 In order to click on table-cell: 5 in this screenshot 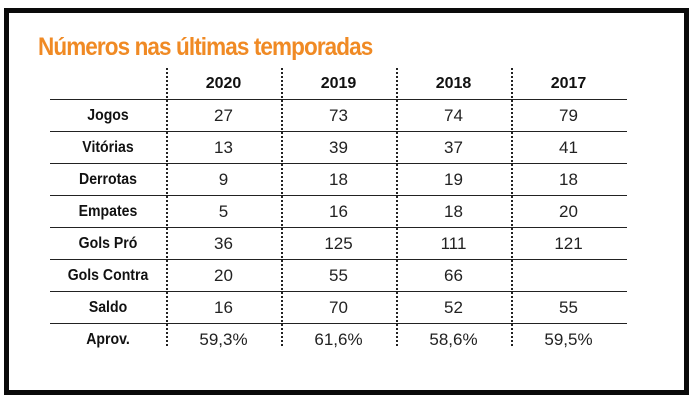, I will do `click(223, 211)`.